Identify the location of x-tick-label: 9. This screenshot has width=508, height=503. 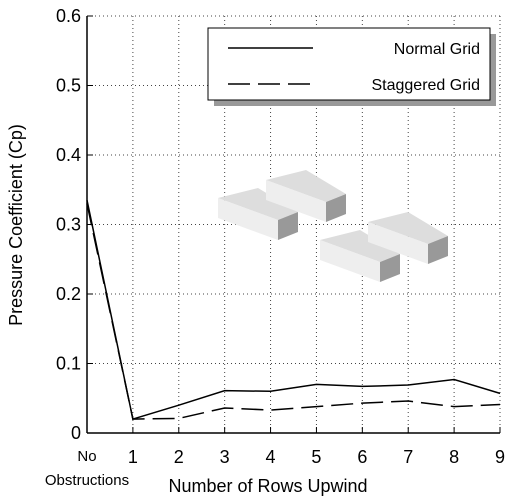
(500, 457).